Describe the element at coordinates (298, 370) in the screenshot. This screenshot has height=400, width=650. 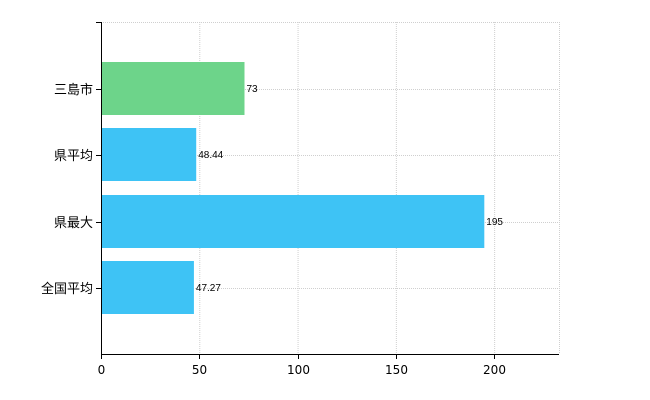
I see `x-tick-label: 100` at that location.